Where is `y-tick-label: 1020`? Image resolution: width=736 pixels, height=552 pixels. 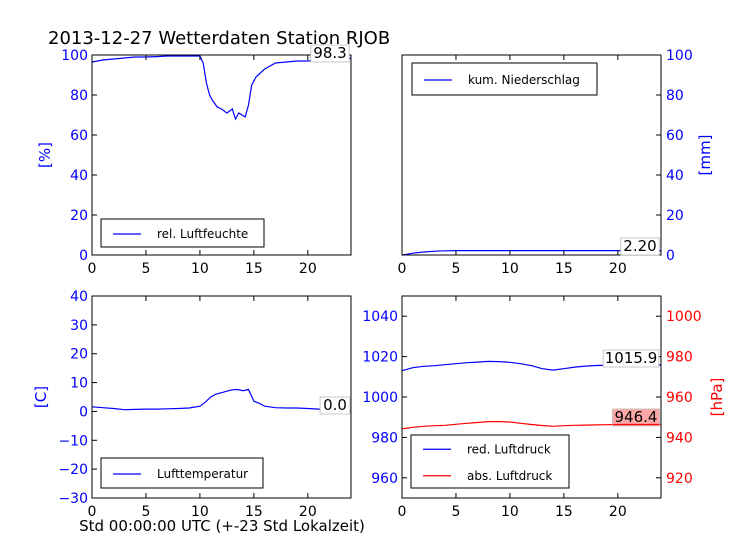
y-tick-label: 1020 is located at coordinates (380, 358).